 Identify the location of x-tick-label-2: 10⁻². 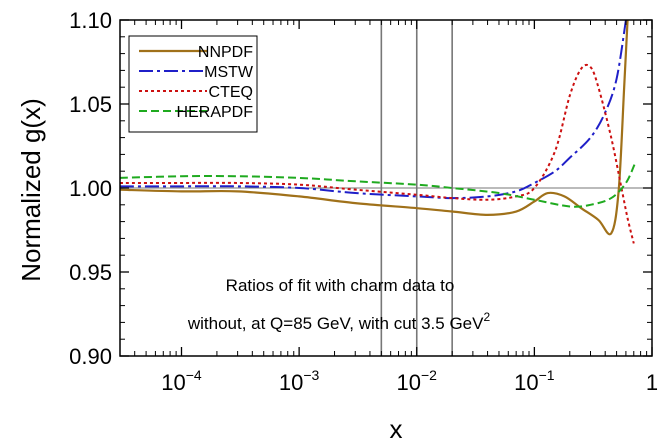
(417, 381).